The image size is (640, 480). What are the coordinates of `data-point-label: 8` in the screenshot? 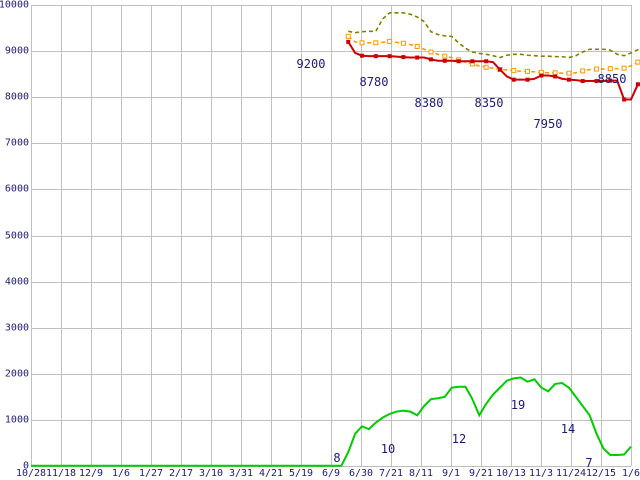 It's located at (337, 458).